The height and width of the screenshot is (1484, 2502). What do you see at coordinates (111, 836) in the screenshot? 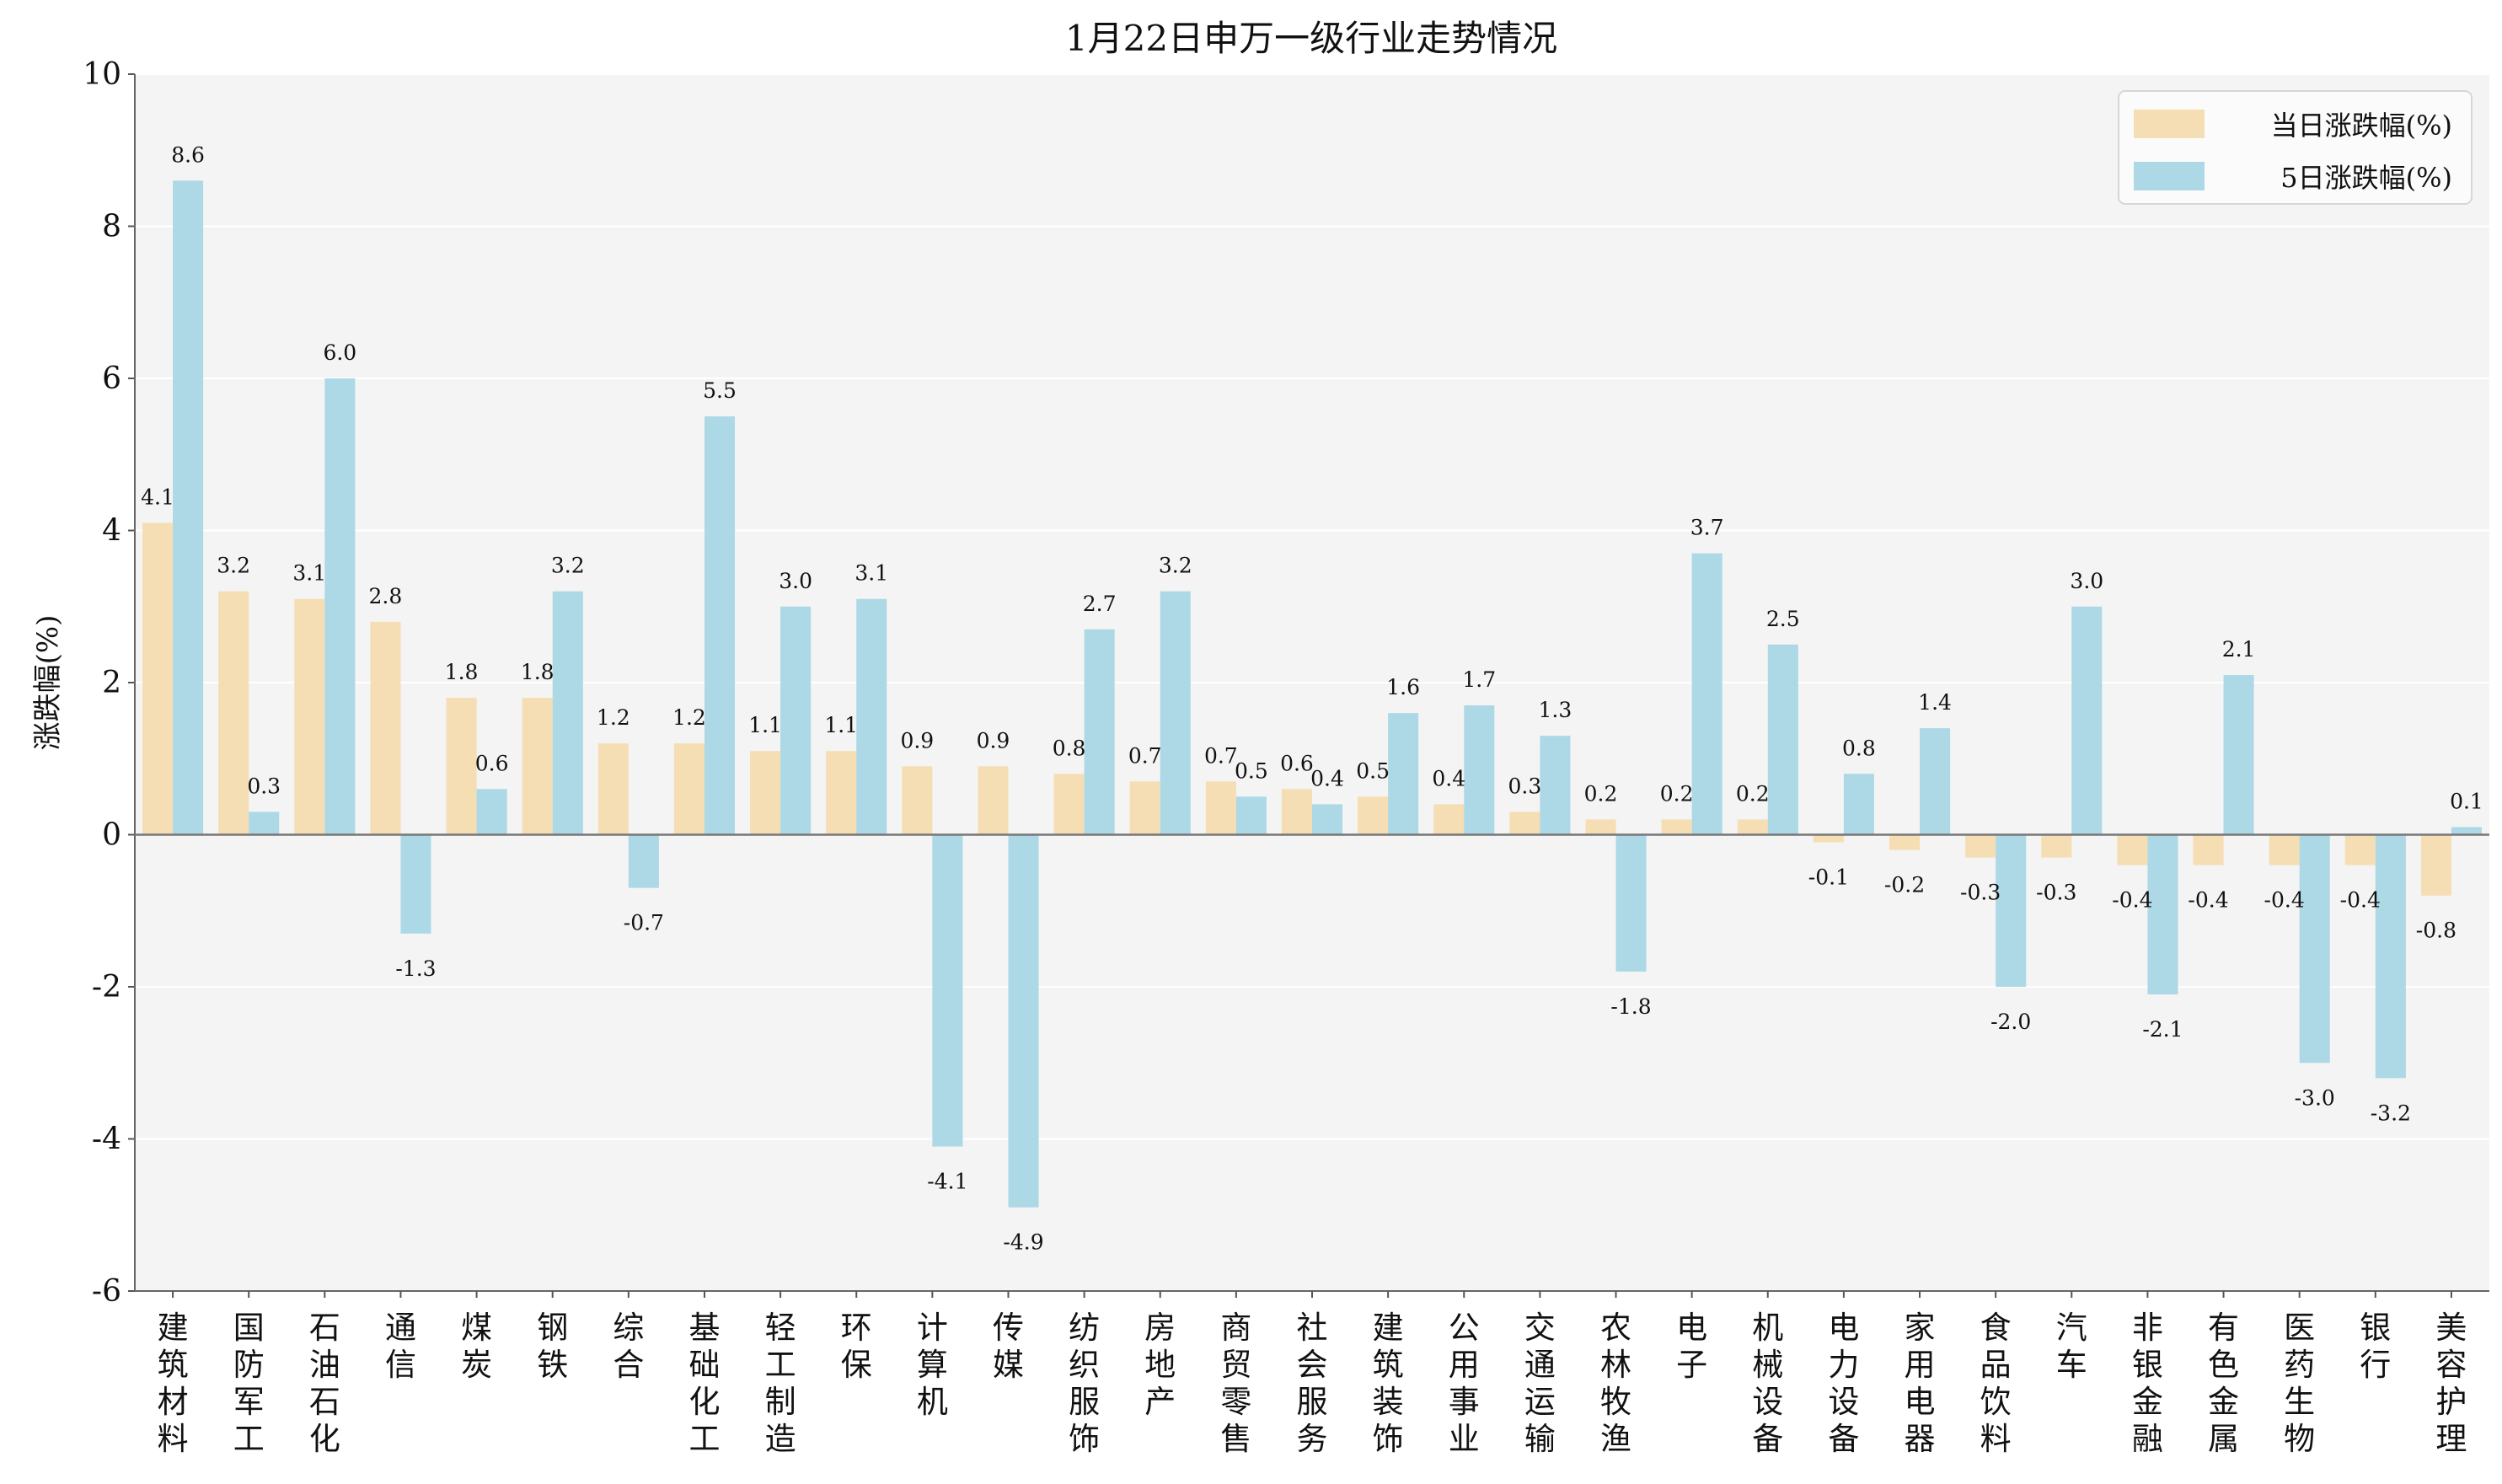
I see `y-tick-label: 0` at bounding box center [111, 836].